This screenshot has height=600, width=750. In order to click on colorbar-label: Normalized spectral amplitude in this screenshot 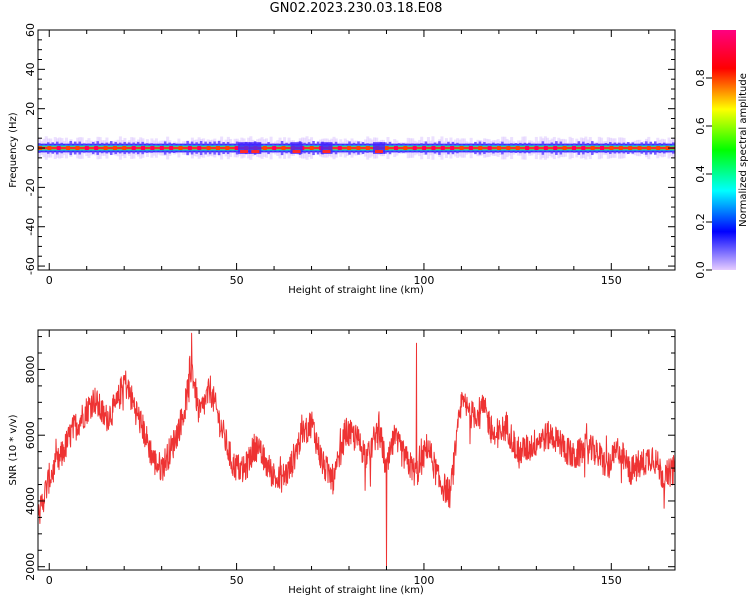, I will do `click(743, 150)`.